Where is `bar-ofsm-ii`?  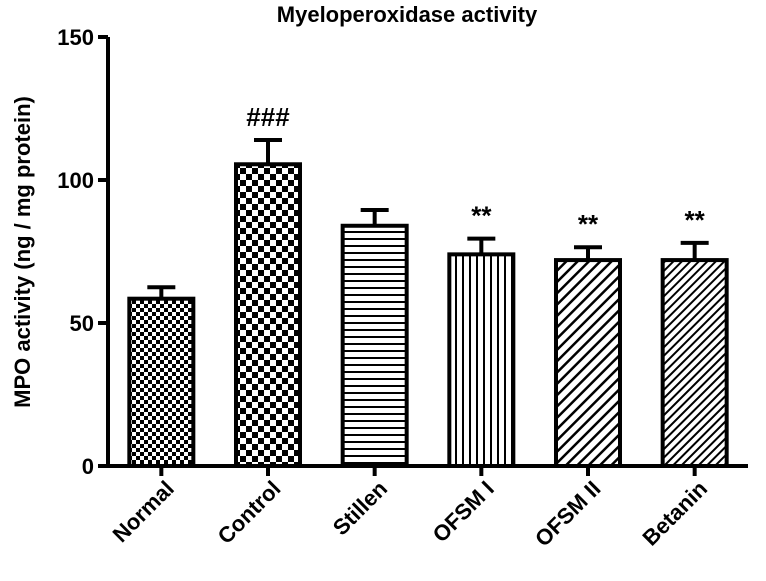 bar-ofsm-ii is located at coordinates (588, 363).